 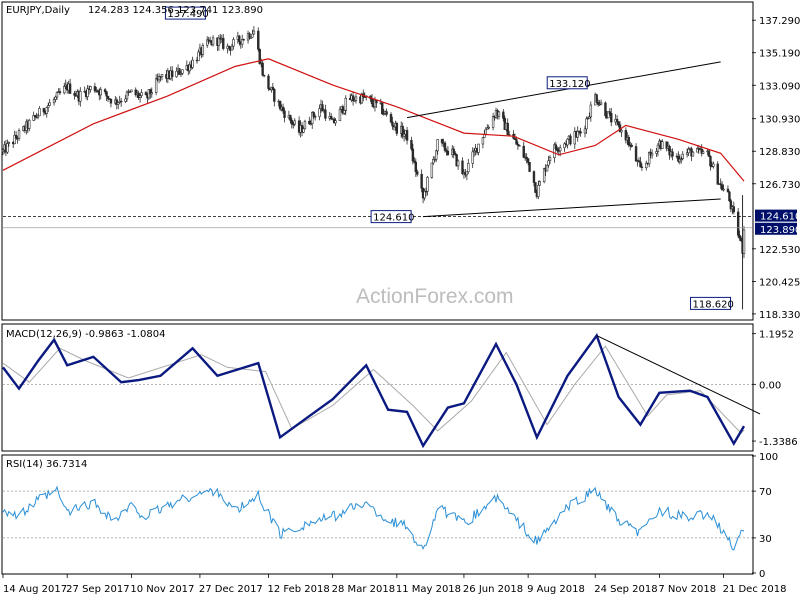 What do you see at coordinates (779, 250) in the screenshot?
I see `price-axis-tick-label: 122.530` at bounding box center [779, 250].